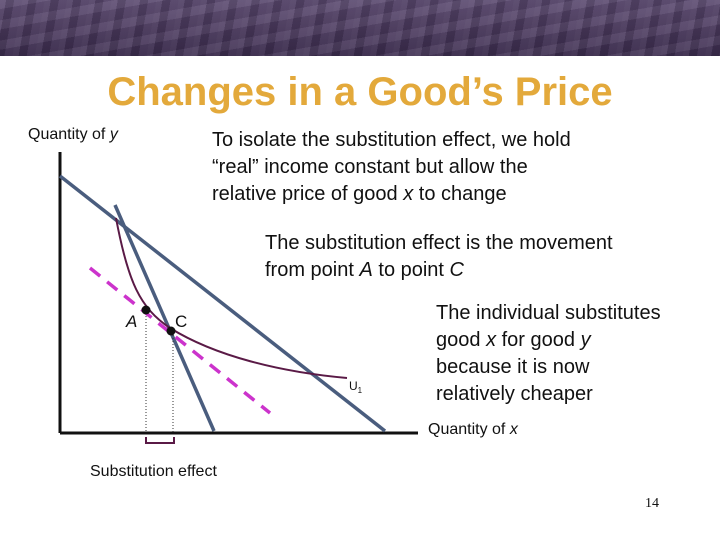 The height and width of the screenshot is (540, 720). I want to click on substitution-brace, so click(160, 440).